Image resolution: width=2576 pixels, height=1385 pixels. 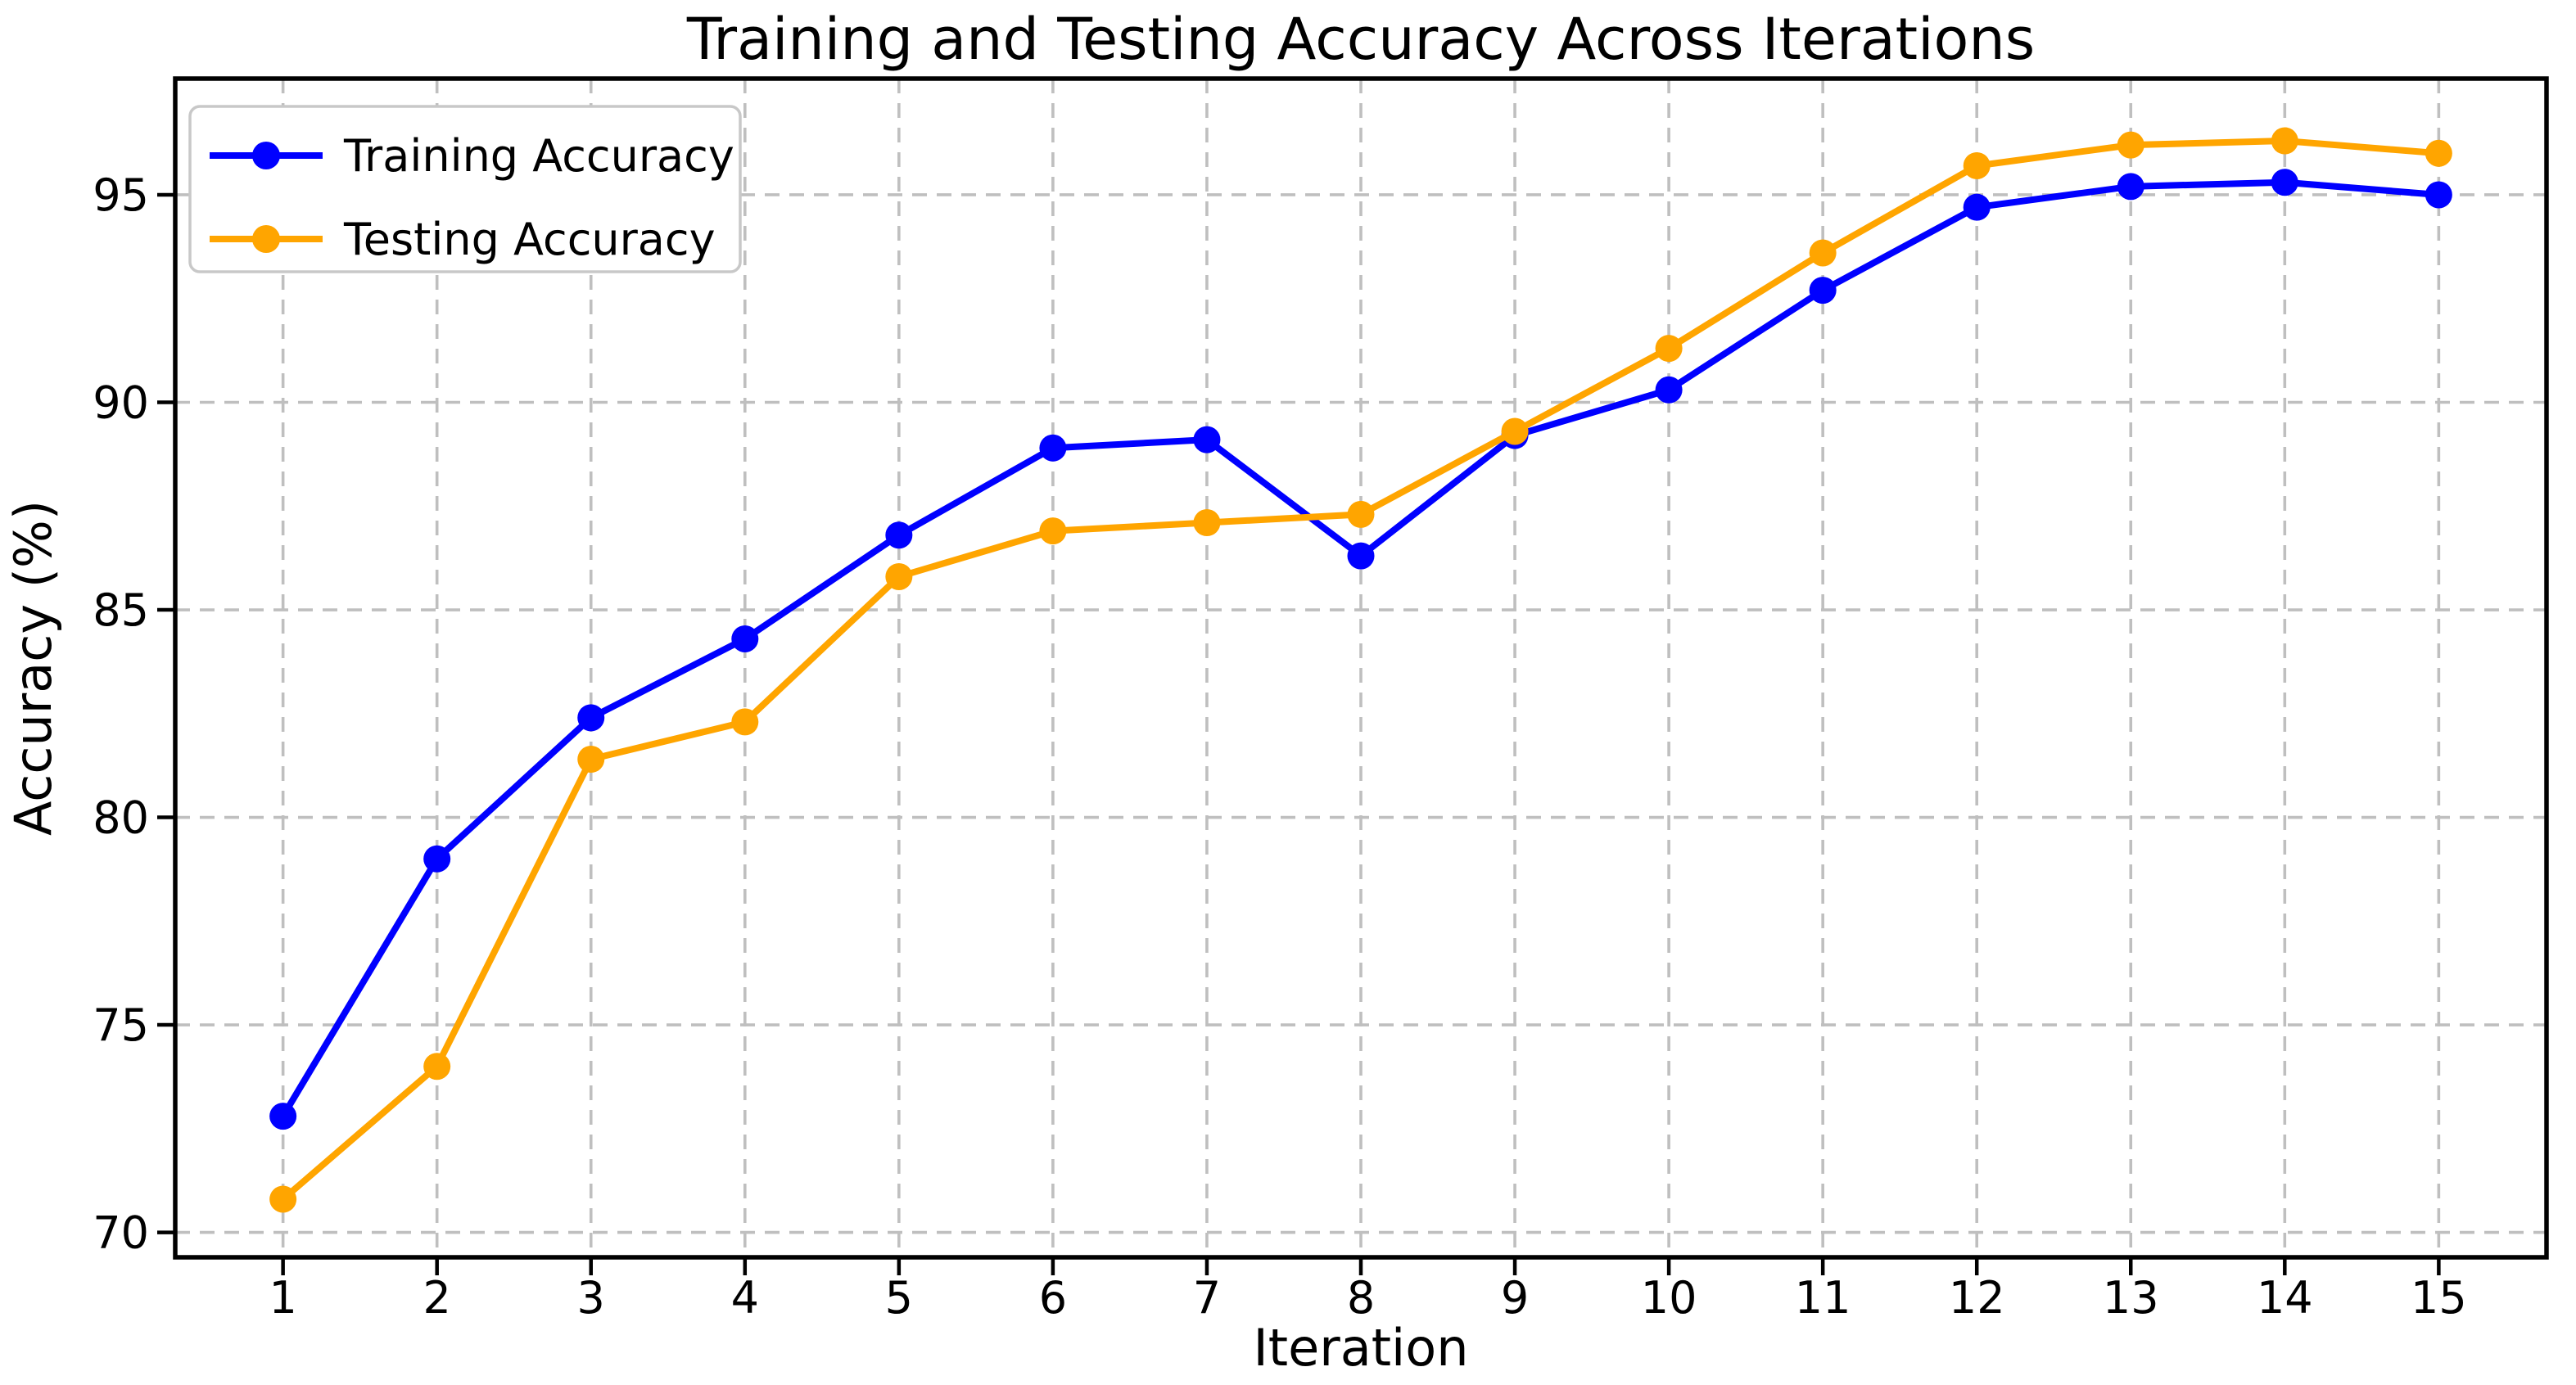 I want to click on legend-label-testing: Testing Accuracy, so click(x=529, y=240).